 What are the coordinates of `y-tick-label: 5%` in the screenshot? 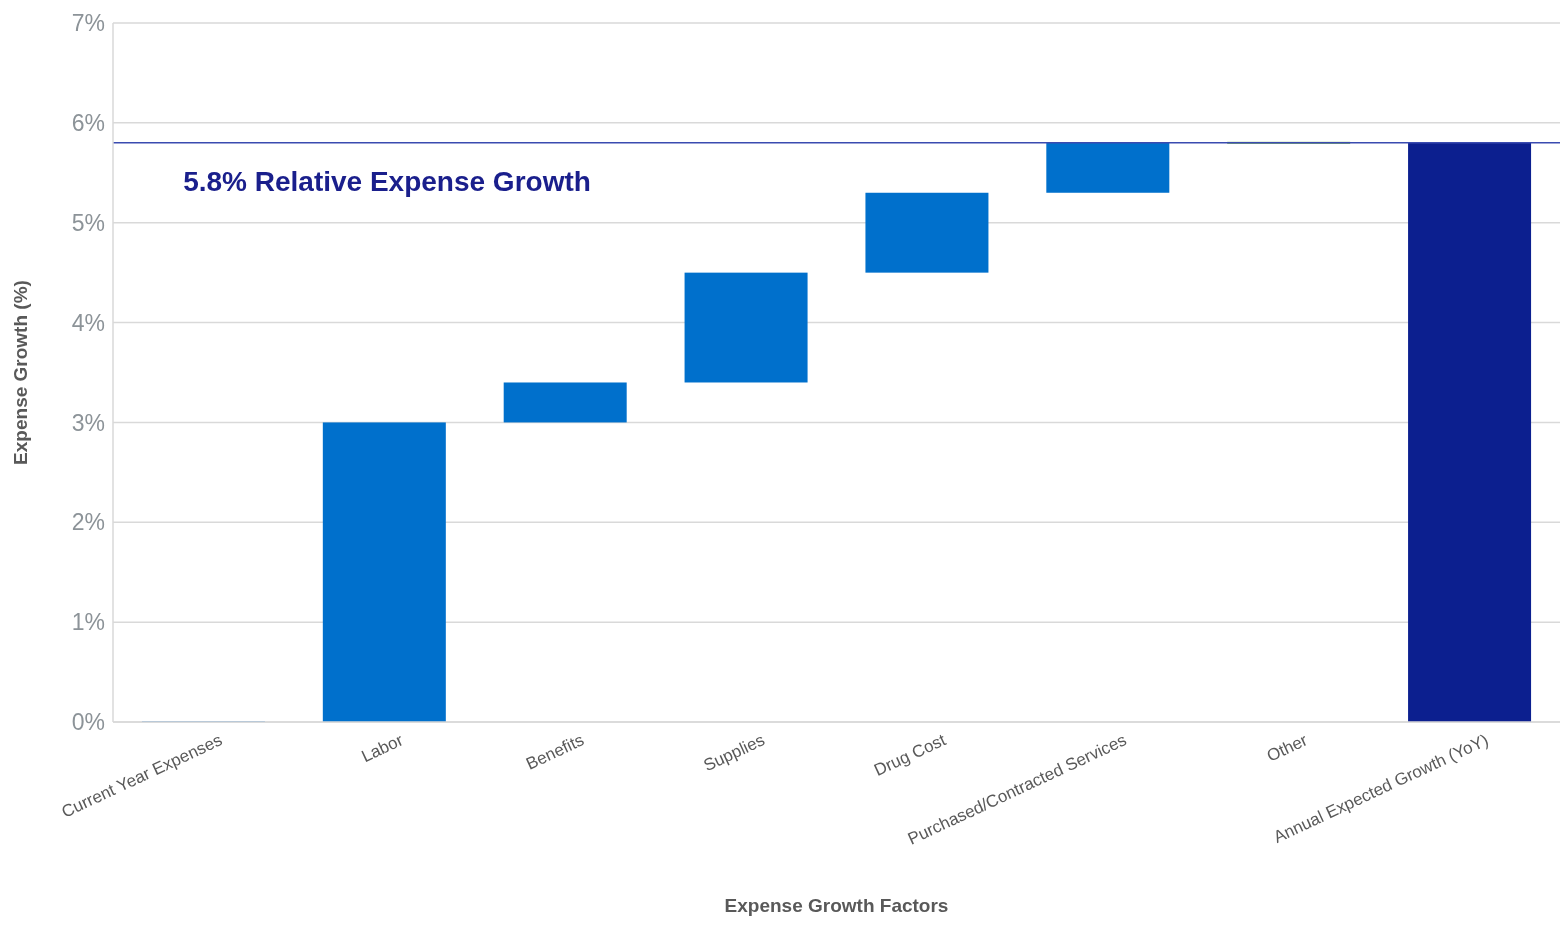 It's located at (88, 222).